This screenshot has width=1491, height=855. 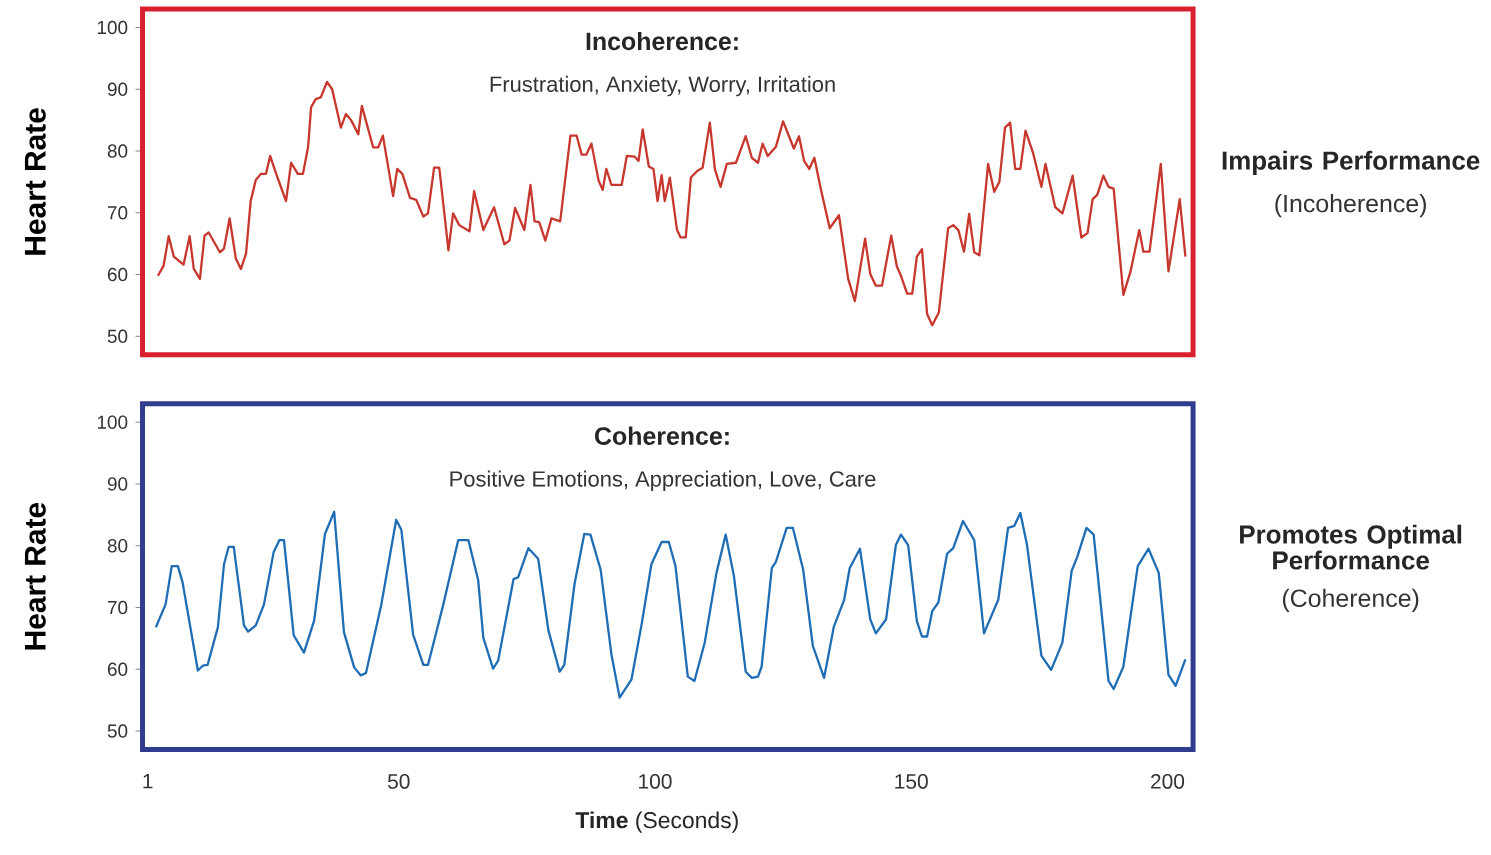 What do you see at coordinates (1168, 781) in the screenshot?
I see `x-tick-label: 200` at bounding box center [1168, 781].